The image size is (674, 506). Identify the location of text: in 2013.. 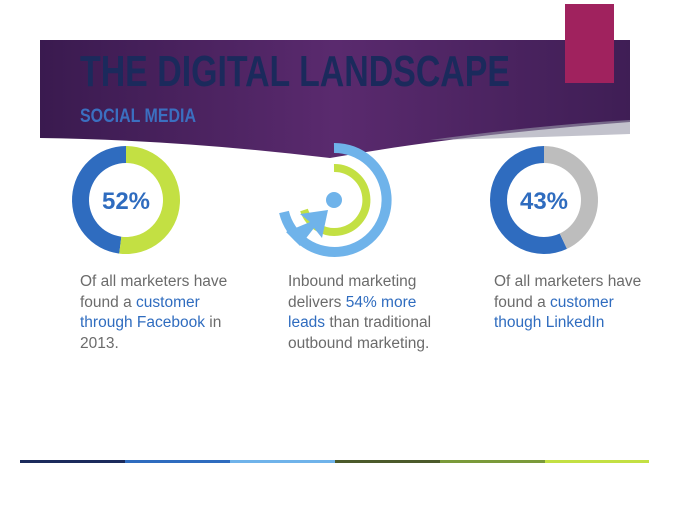
(151, 333).